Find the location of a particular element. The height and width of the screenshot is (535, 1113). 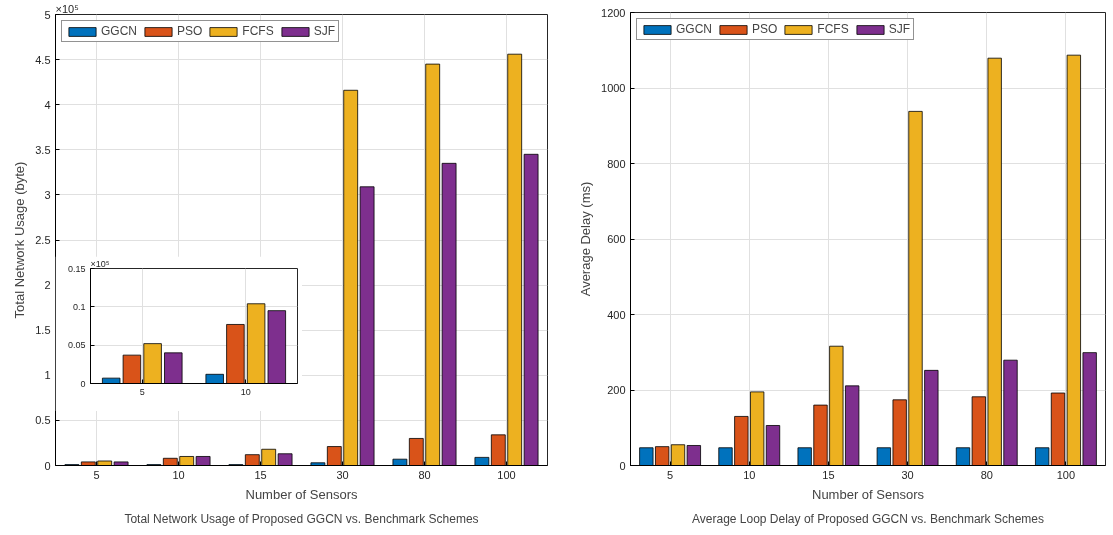

y-tick-label: 0.1 is located at coordinates (79, 306).